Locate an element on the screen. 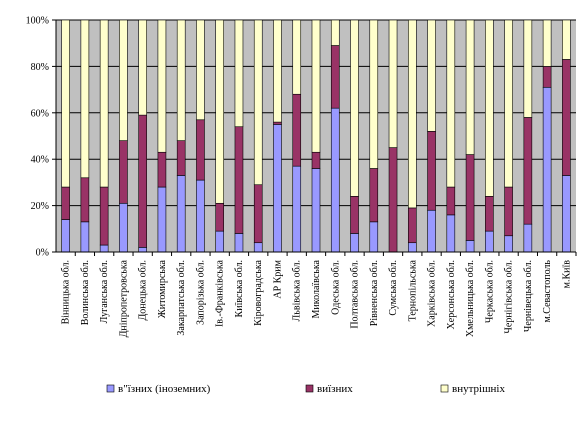  x-category-label: Хмельницька обл. is located at coordinates (470, 298).